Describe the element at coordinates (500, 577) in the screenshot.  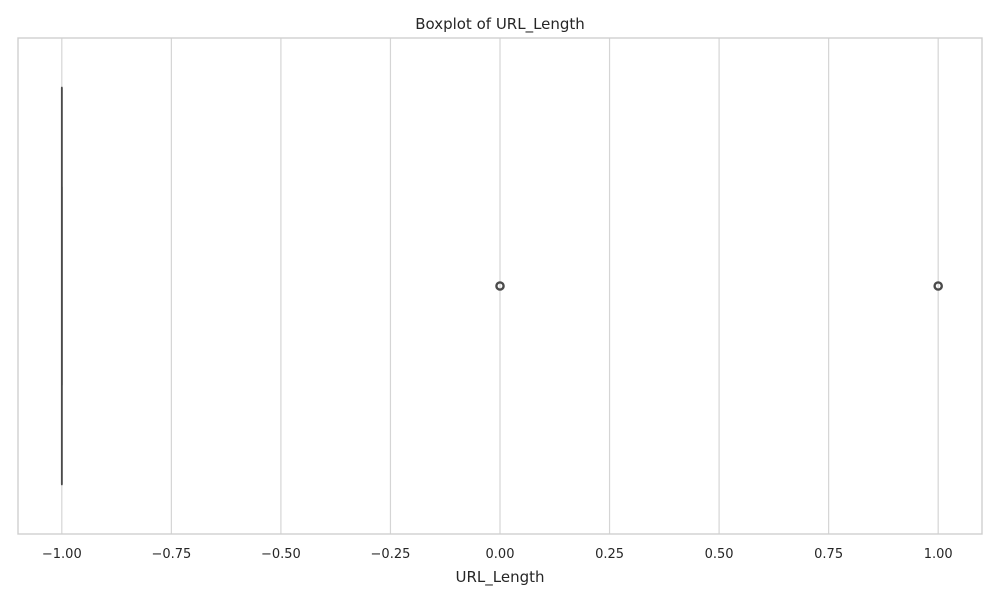
I see `x-axis-label: URL_Length` at that location.